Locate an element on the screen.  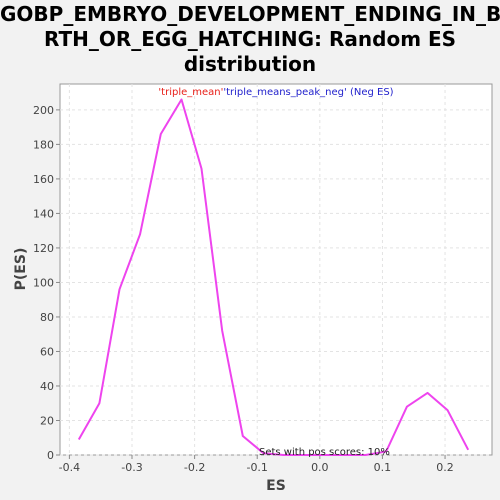
y-tick-label: 0 is located at coordinates (50, 455).